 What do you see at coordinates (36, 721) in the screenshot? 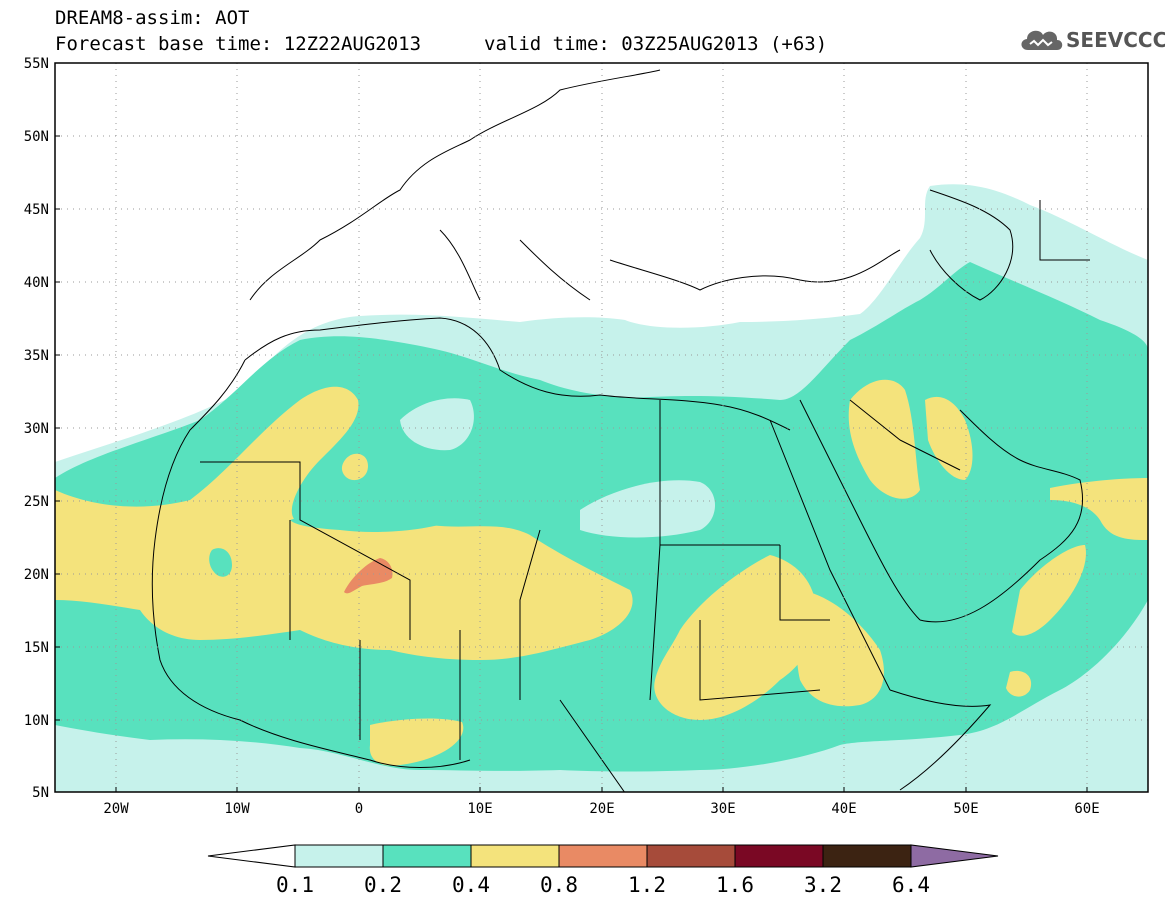
I see `lat-label: 10N` at bounding box center [36, 721].